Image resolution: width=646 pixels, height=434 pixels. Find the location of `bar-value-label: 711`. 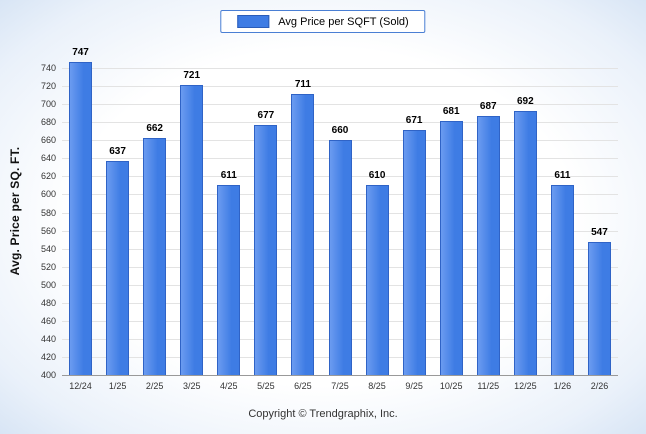

bar-value-label: 711 is located at coordinates (302, 85).